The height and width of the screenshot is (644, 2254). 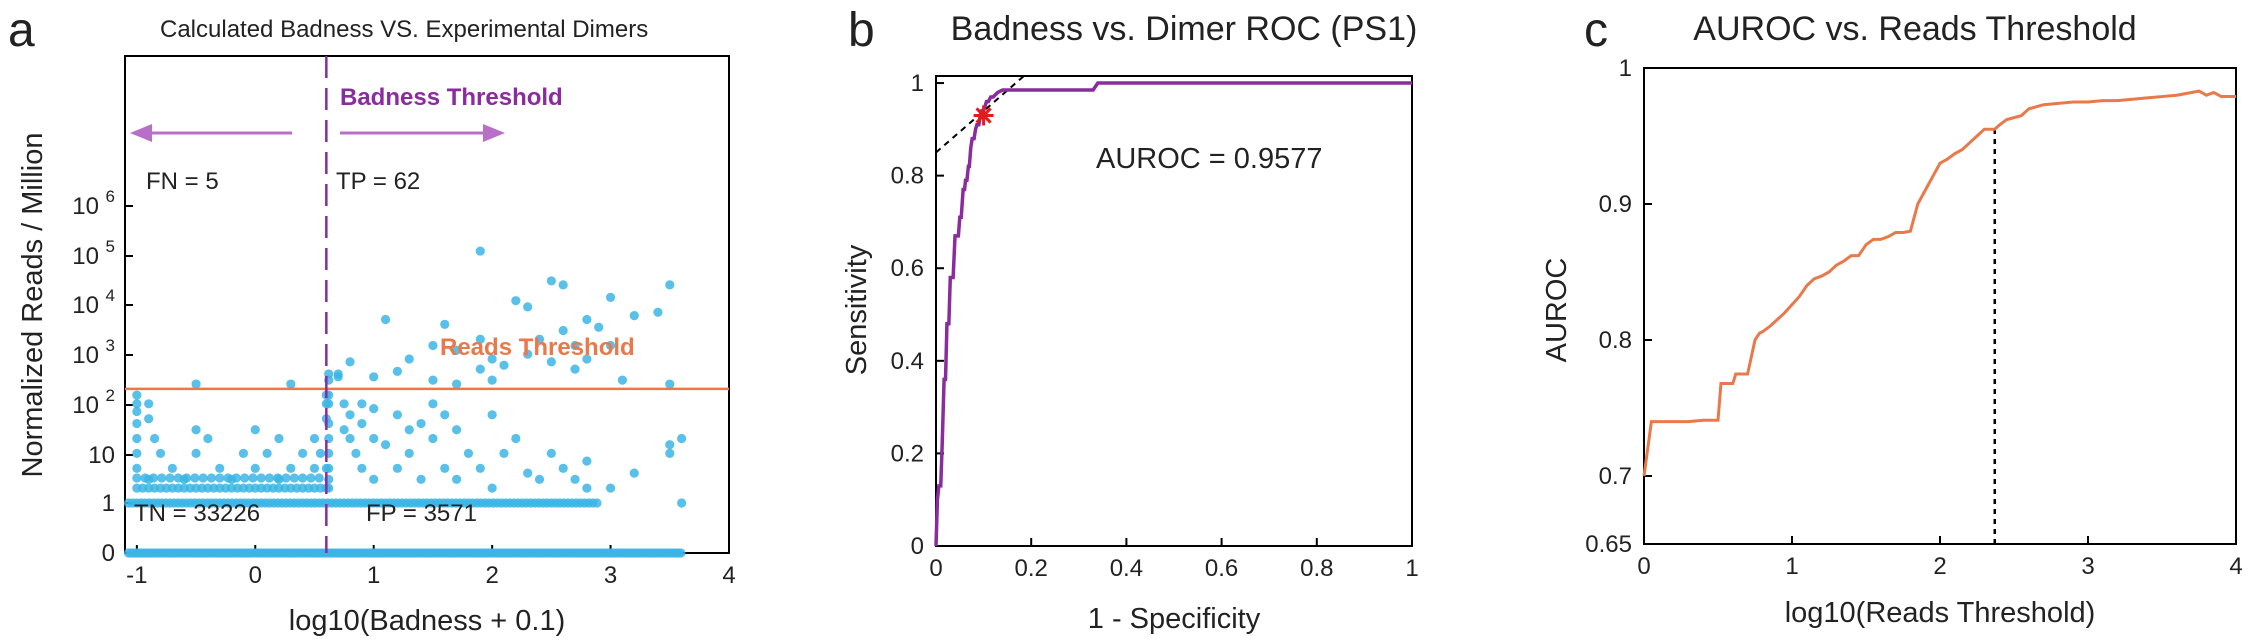 I want to click on panel-b-xtick-label: 0.4, so click(x=1126, y=568).